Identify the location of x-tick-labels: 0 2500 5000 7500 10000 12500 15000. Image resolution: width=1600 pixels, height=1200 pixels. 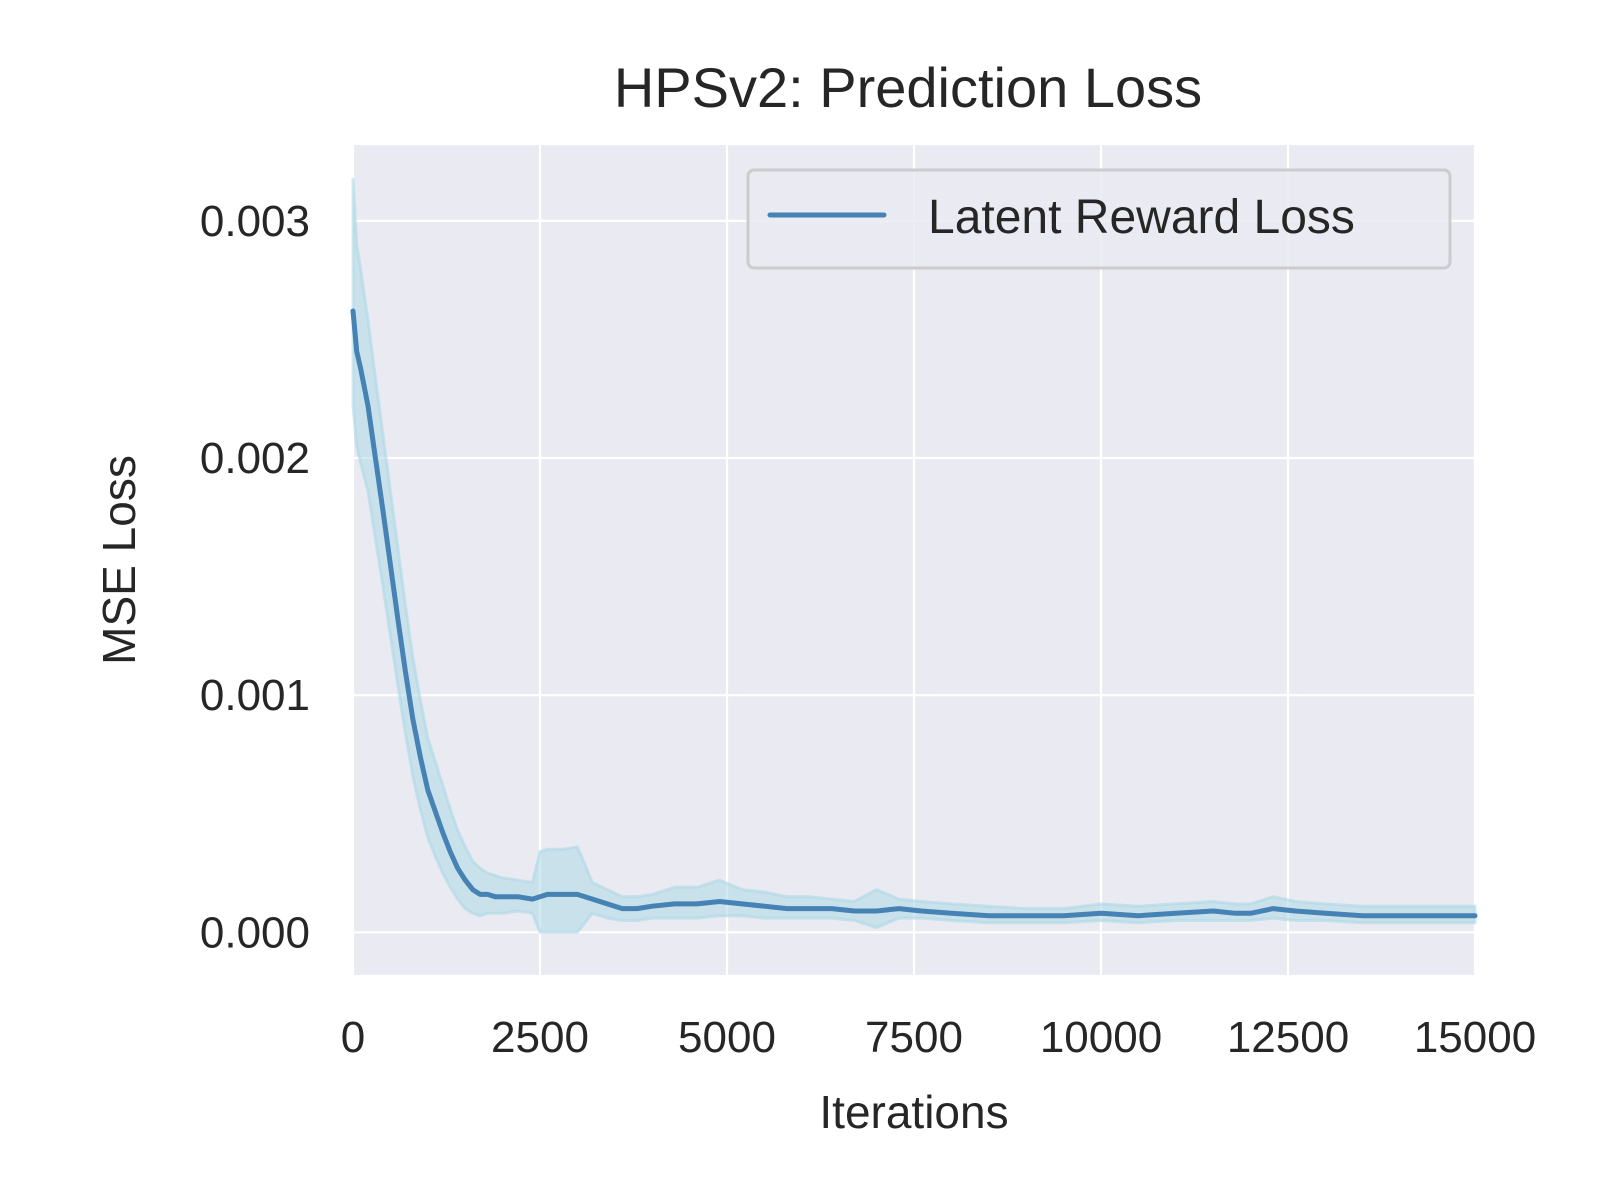
(938, 1037).